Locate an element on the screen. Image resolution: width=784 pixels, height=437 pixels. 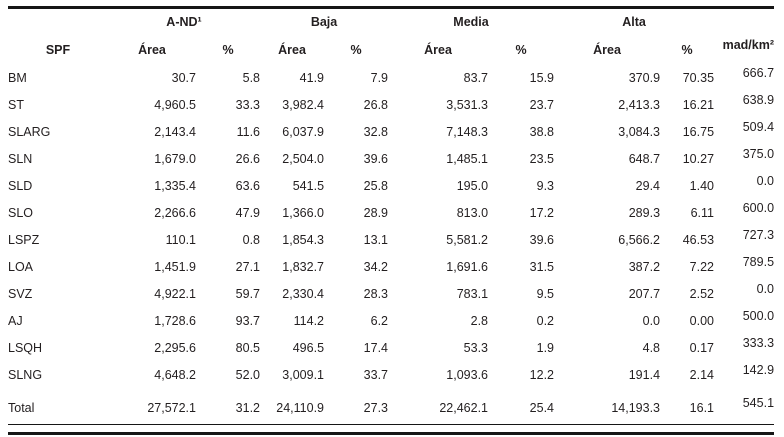
cell-value: 63.6 is located at coordinates (248, 185).